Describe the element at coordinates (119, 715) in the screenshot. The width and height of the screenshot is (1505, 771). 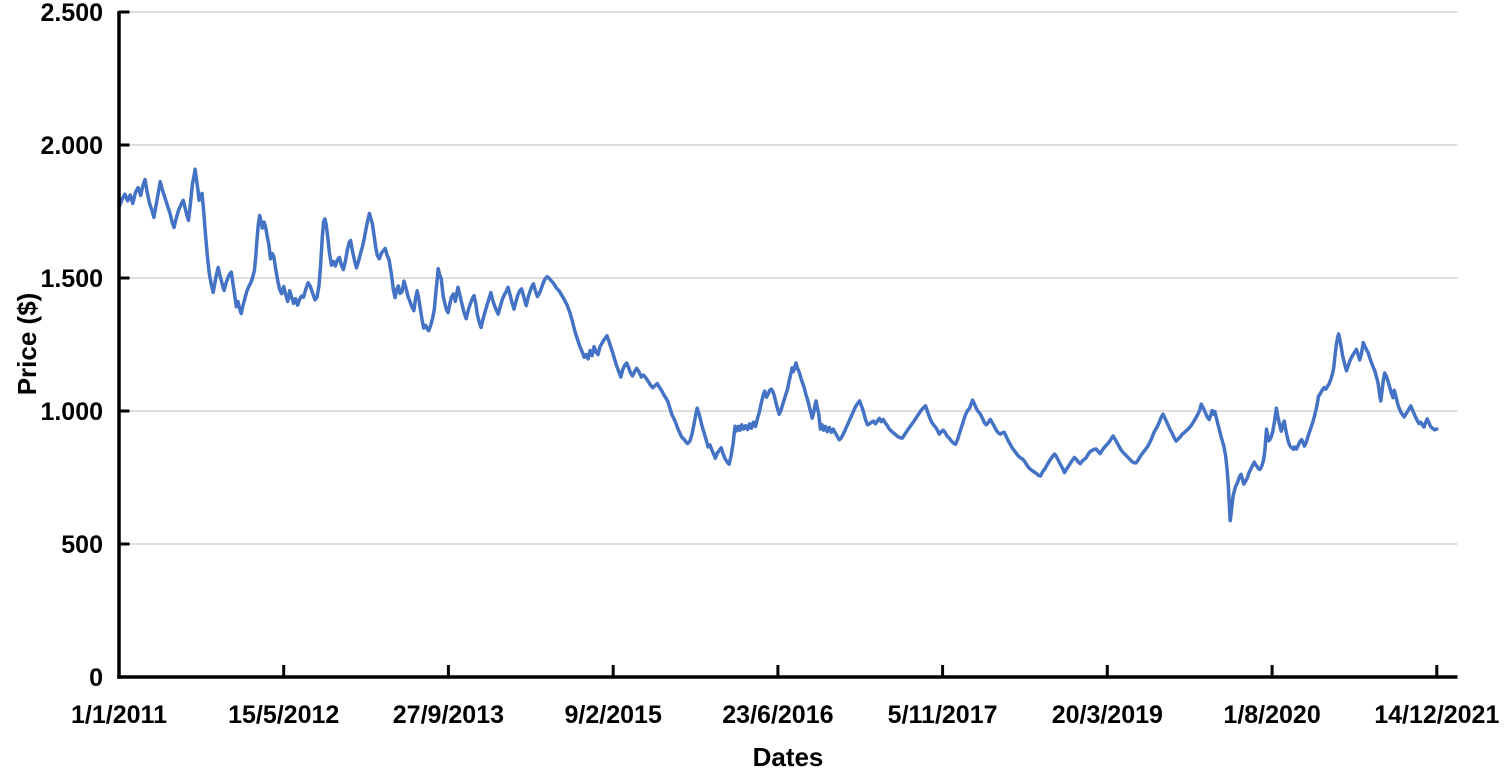
I see `x-tick-label: 1/1/2011` at that location.